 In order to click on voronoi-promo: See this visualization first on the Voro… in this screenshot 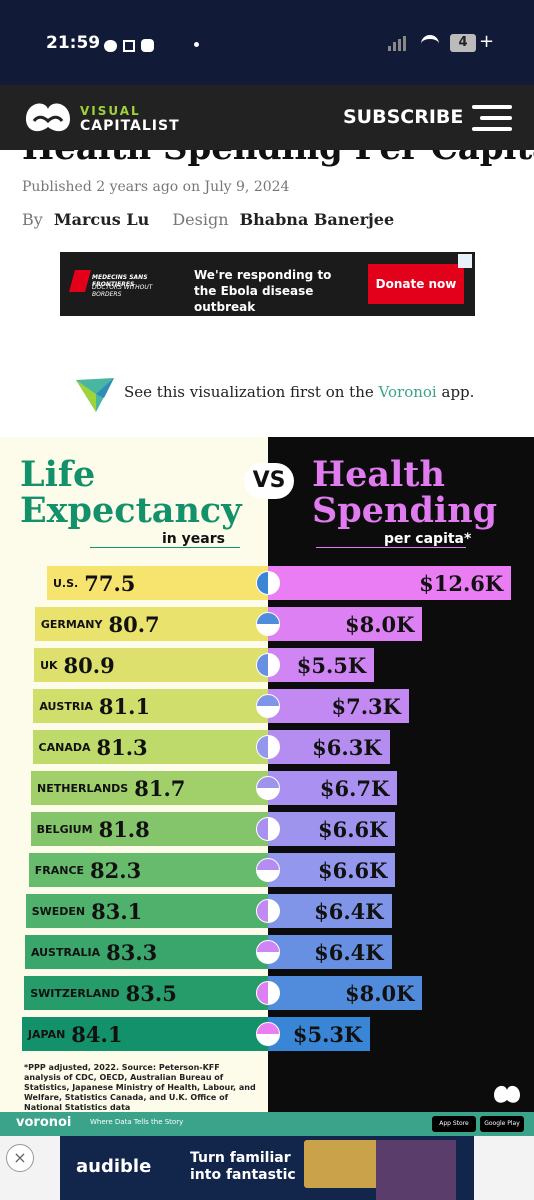, I will do `click(299, 392)`.